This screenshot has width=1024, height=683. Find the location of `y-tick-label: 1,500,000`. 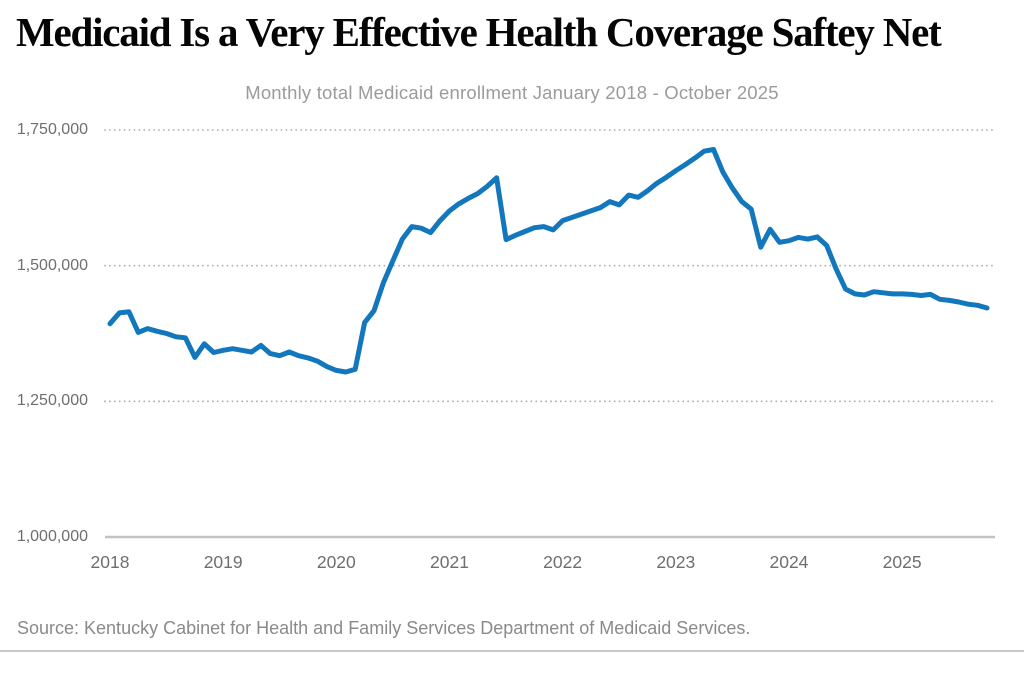

y-tick-label: 1,500,000 is located at coordinates (52, 265).